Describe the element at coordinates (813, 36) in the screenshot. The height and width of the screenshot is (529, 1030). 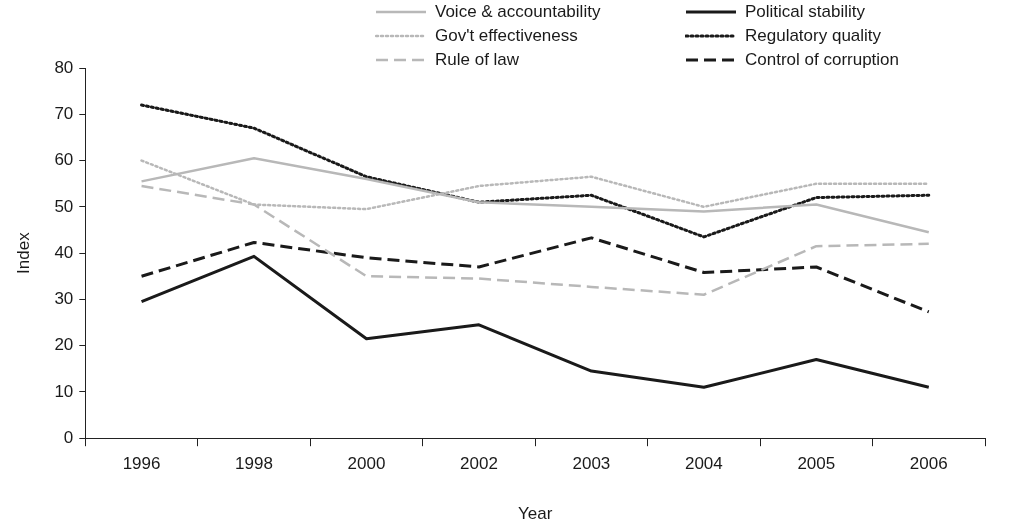
I see `legend-label: Regulatory quality` at that location.